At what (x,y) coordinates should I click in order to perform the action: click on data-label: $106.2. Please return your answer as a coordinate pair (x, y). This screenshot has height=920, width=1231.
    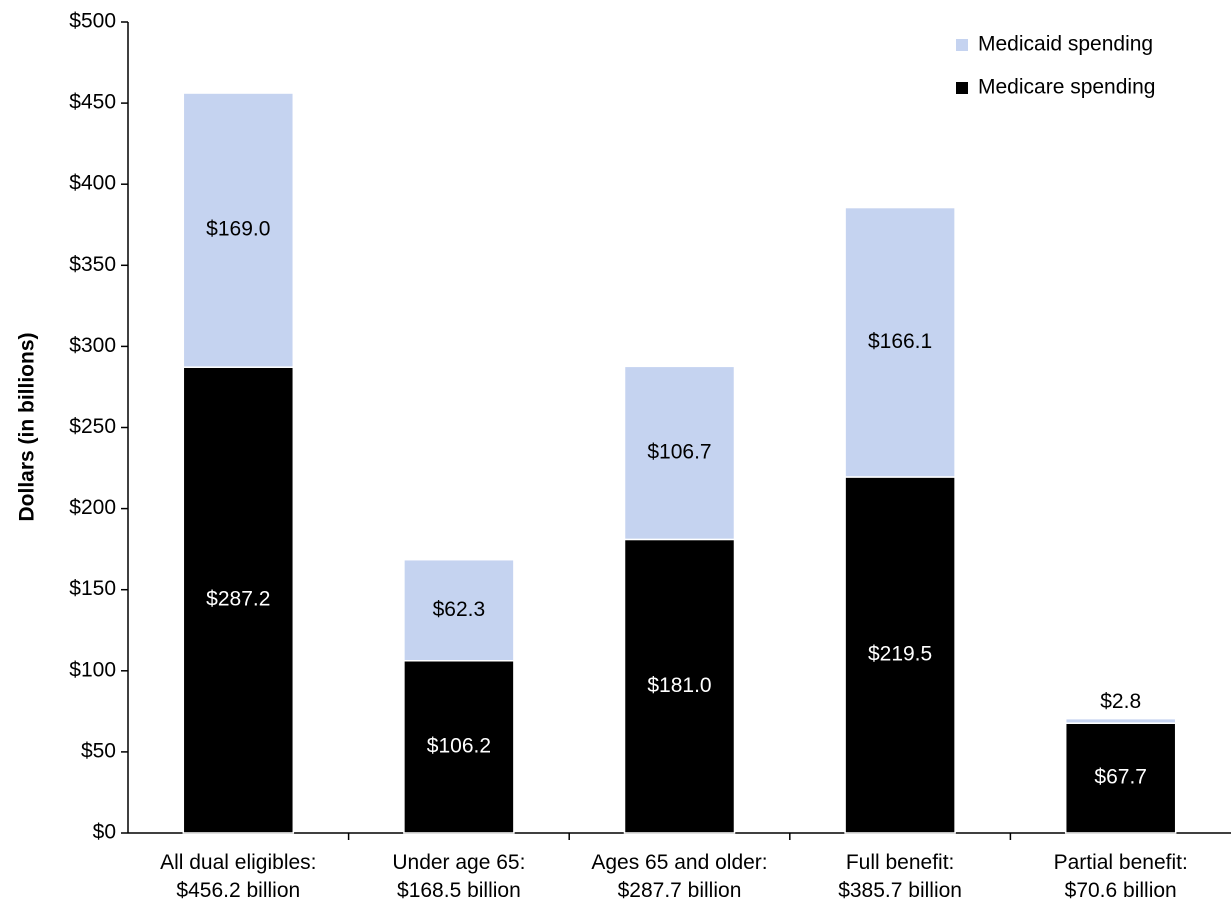
    Looking at the image, I should click on (459, 745).